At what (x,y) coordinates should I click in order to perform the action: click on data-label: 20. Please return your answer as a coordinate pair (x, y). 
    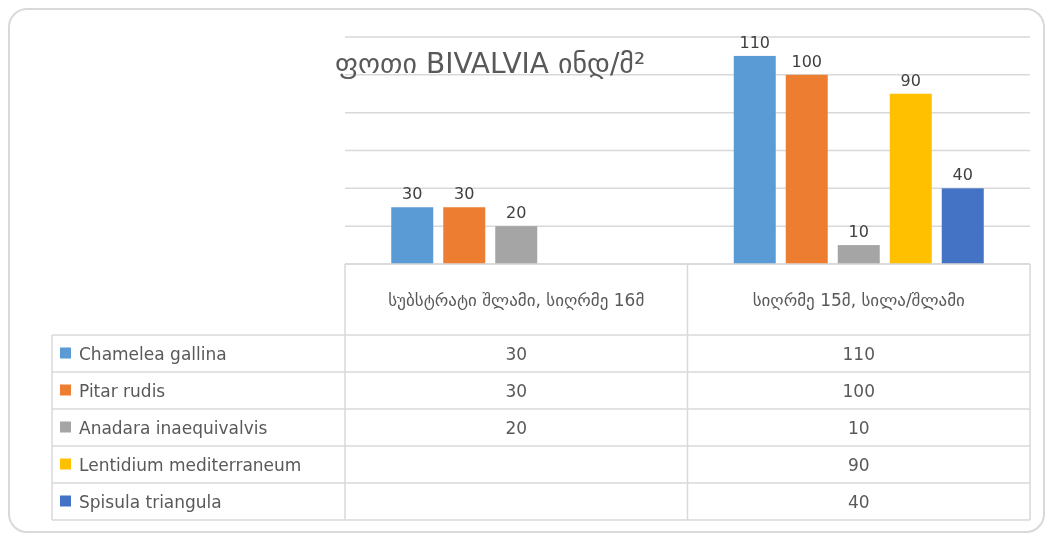
    Looking at the image, I should click on (516, 213).